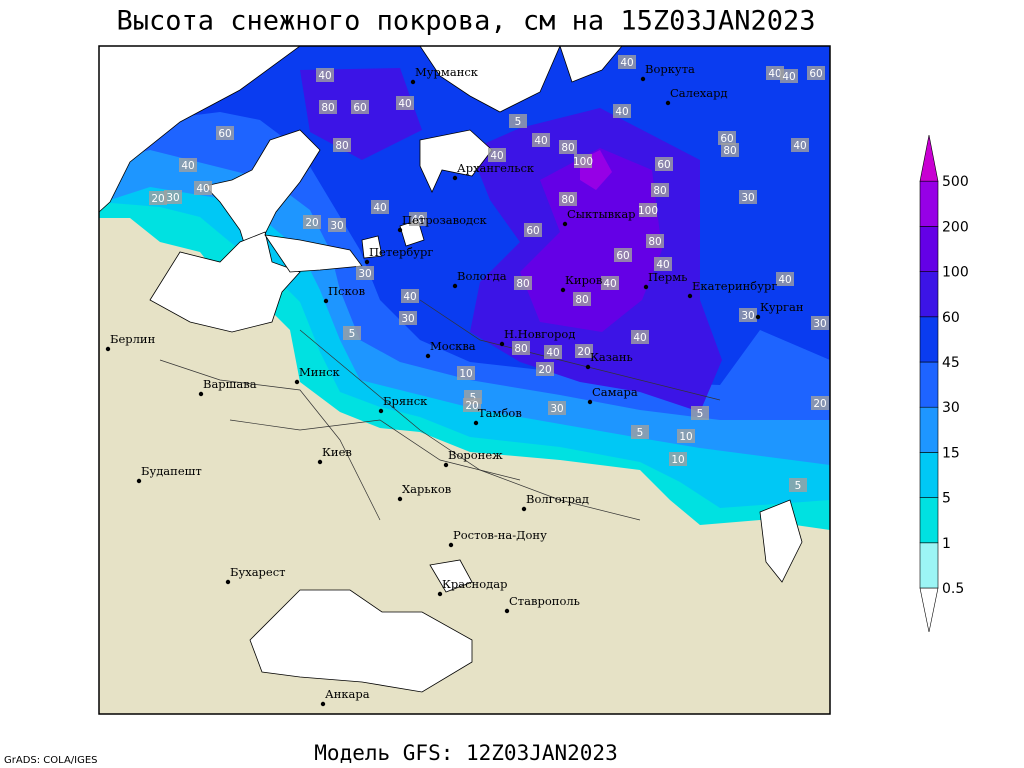 Image resolution: width=1024 pixels, height=768 pixels. Describe the element at coordinates (447, 72) in the screenshot. I see `city-label: Мурманск` at that location.